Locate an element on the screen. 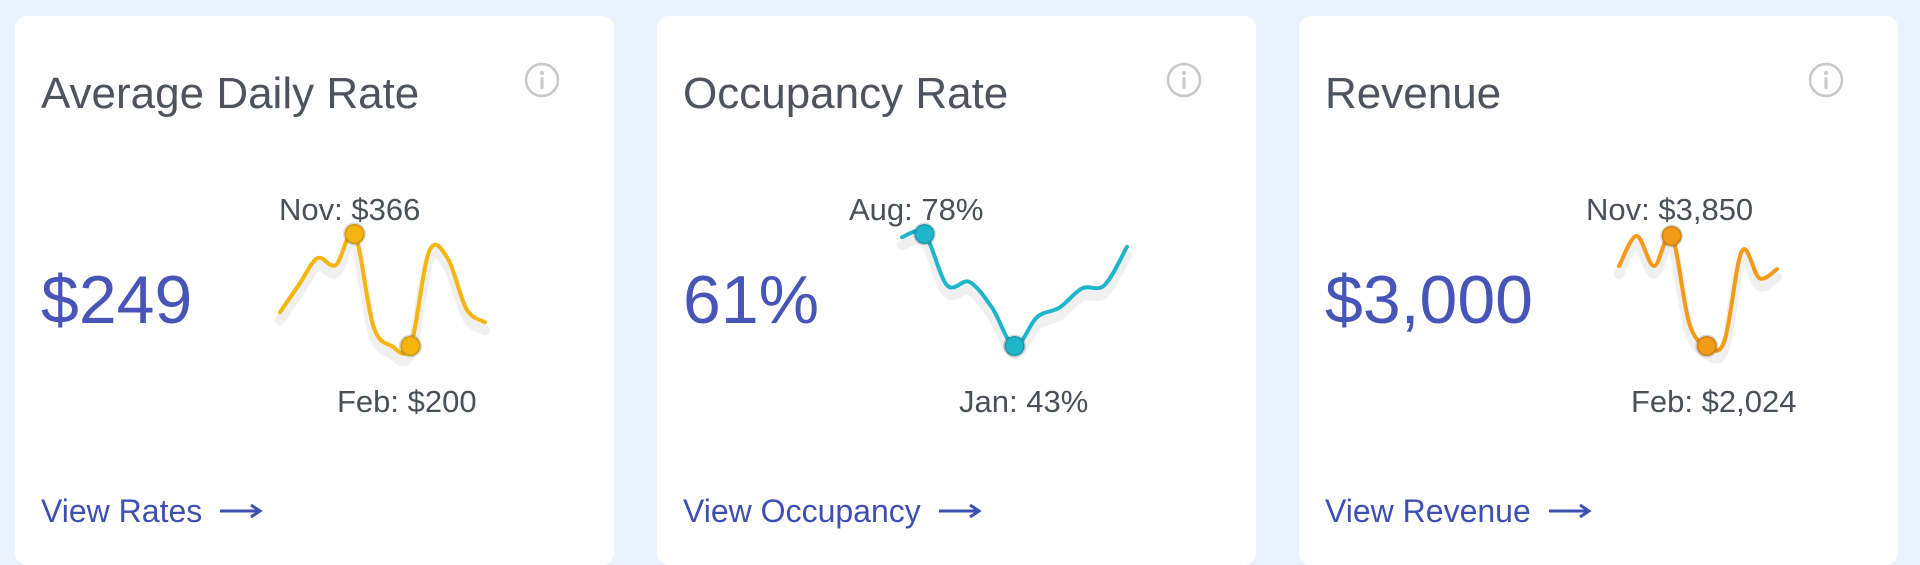  min-label: Feb: $200 is located at coordinates (407, 401).